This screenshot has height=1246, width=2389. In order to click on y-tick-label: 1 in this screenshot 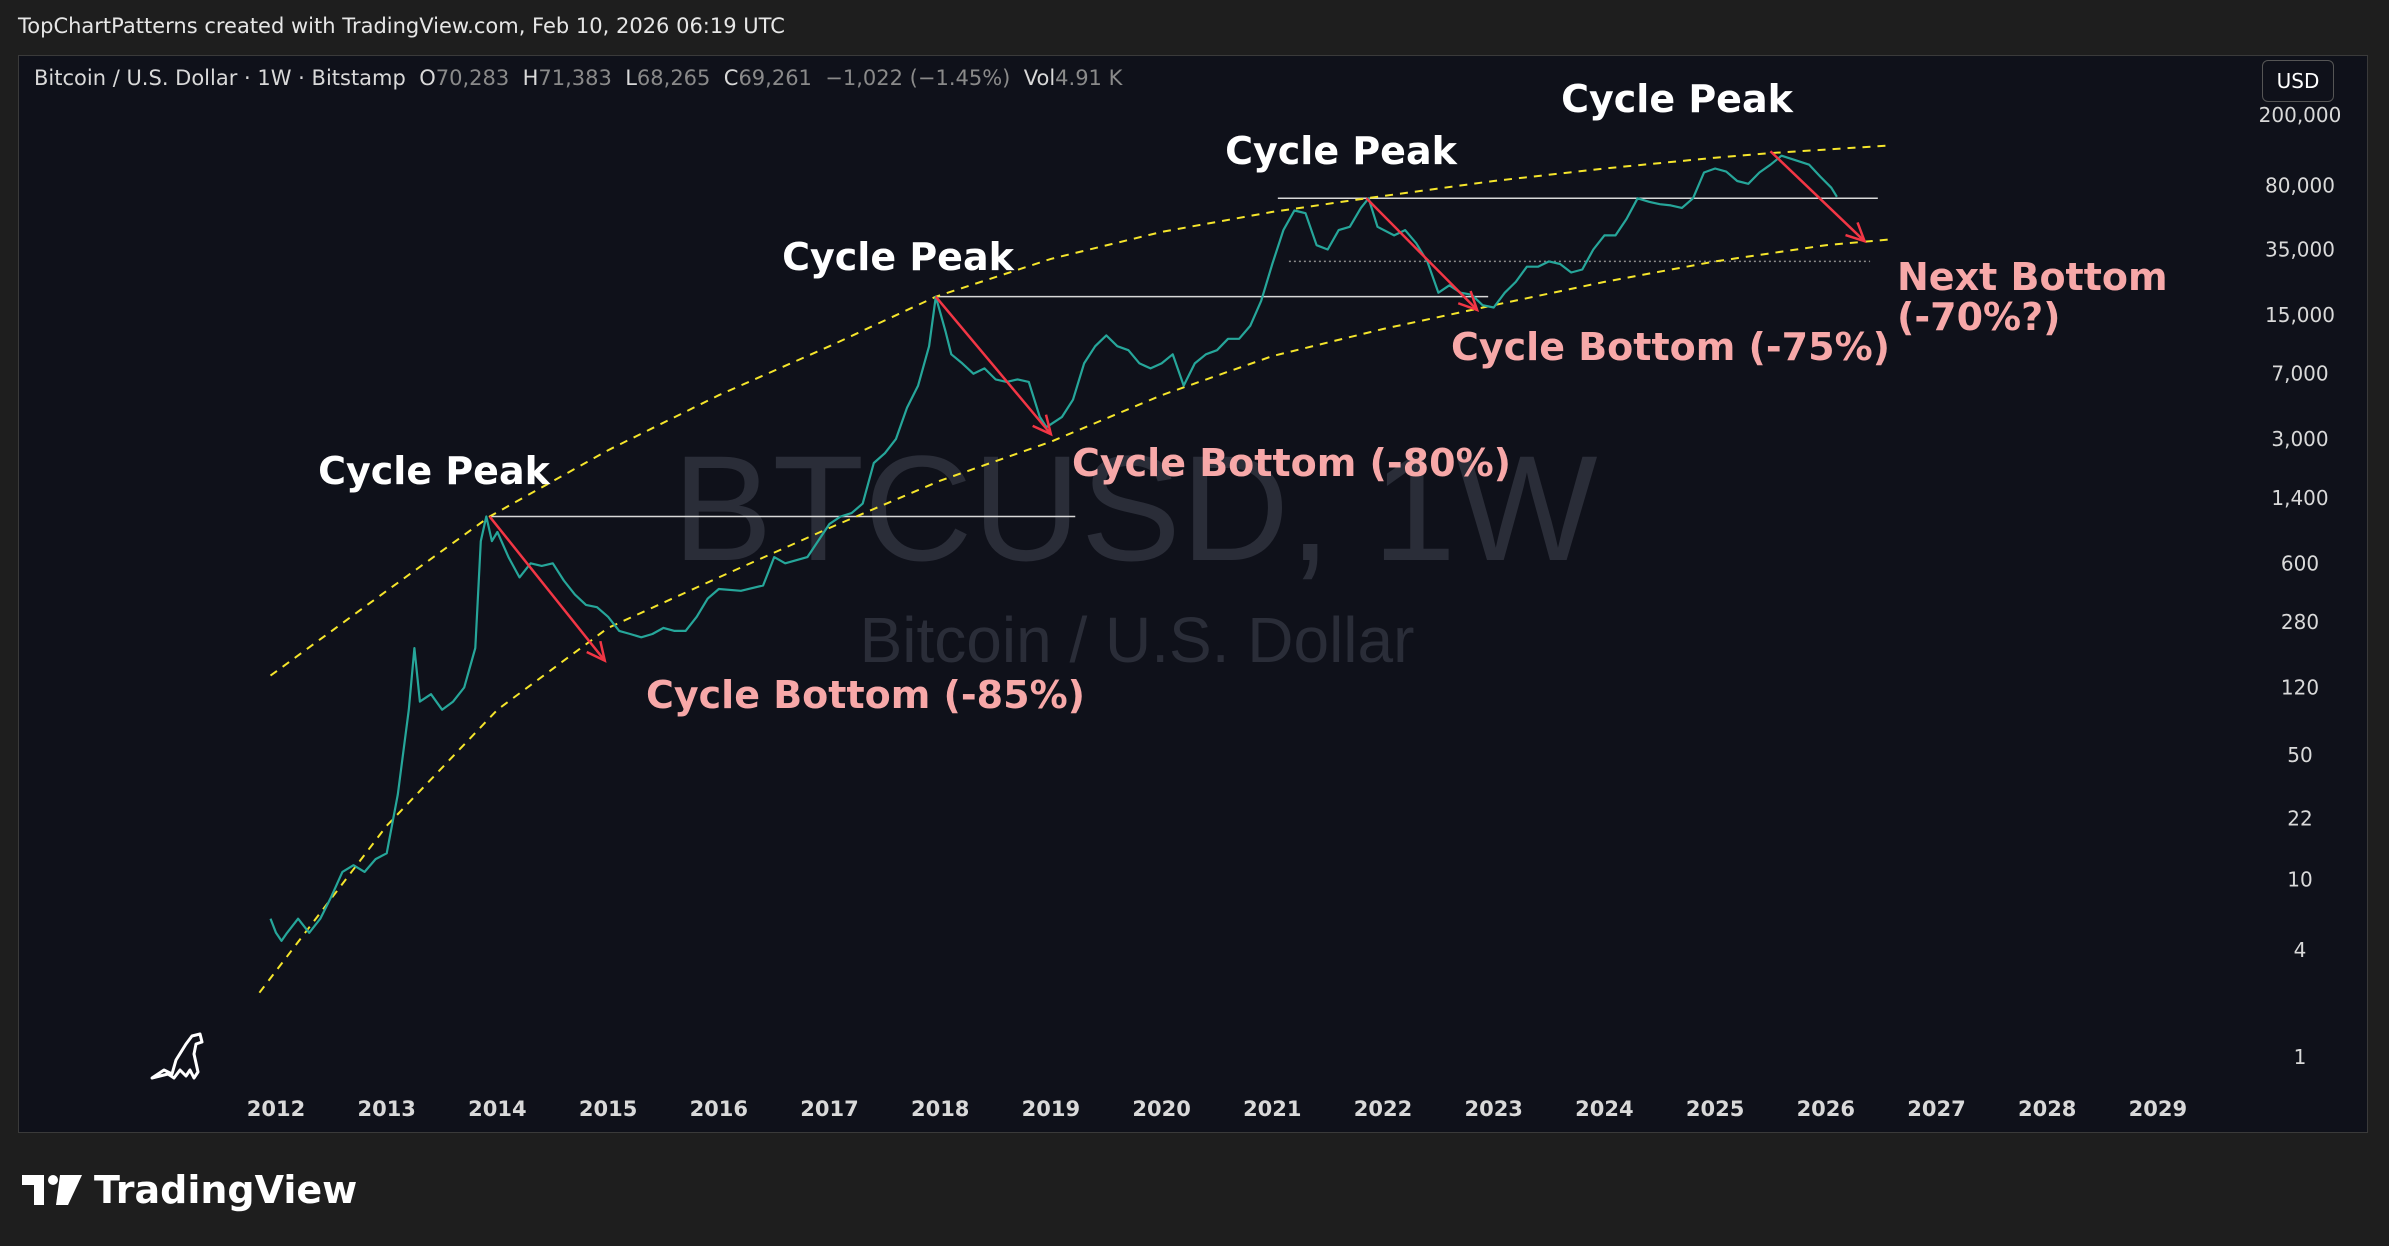, I will do `click(2300, 1057)`.